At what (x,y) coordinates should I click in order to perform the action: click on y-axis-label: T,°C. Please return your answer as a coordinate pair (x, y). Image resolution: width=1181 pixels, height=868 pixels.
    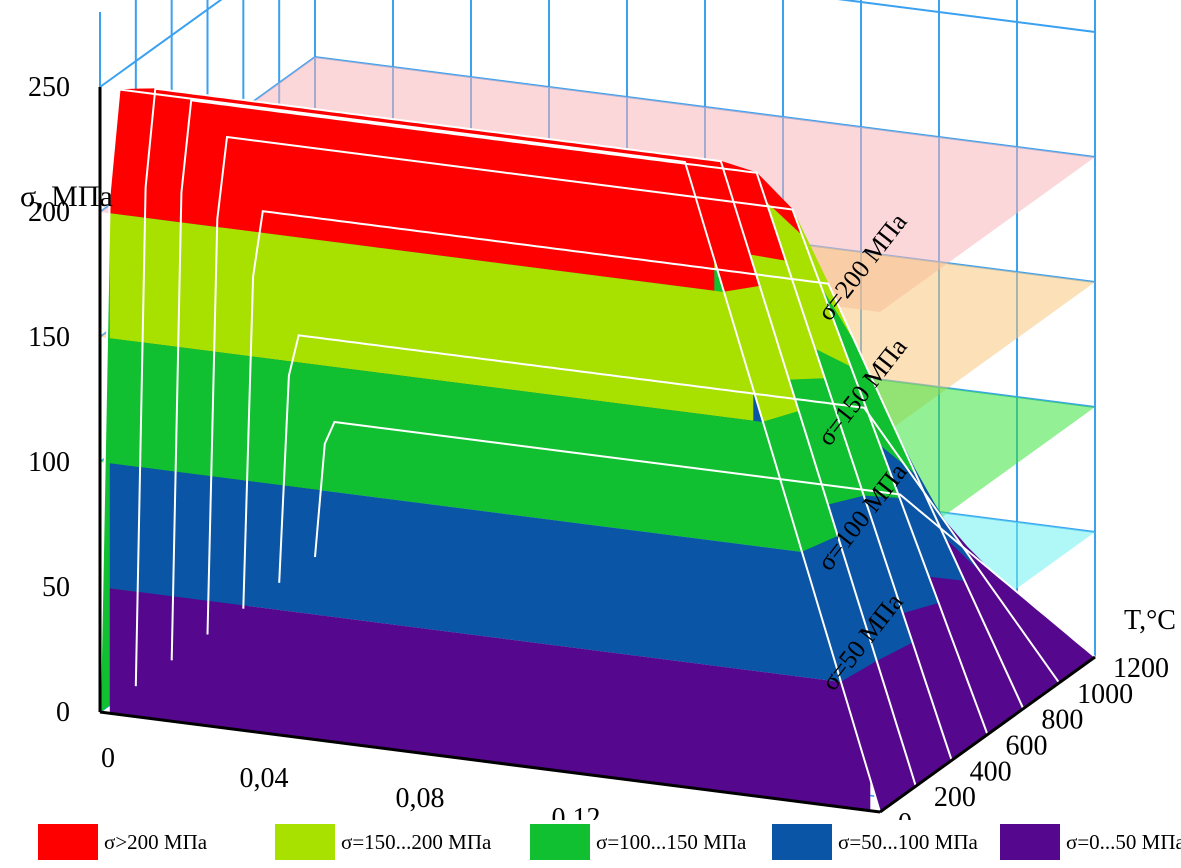
    Looking at the image, I should click on (1150, 620).